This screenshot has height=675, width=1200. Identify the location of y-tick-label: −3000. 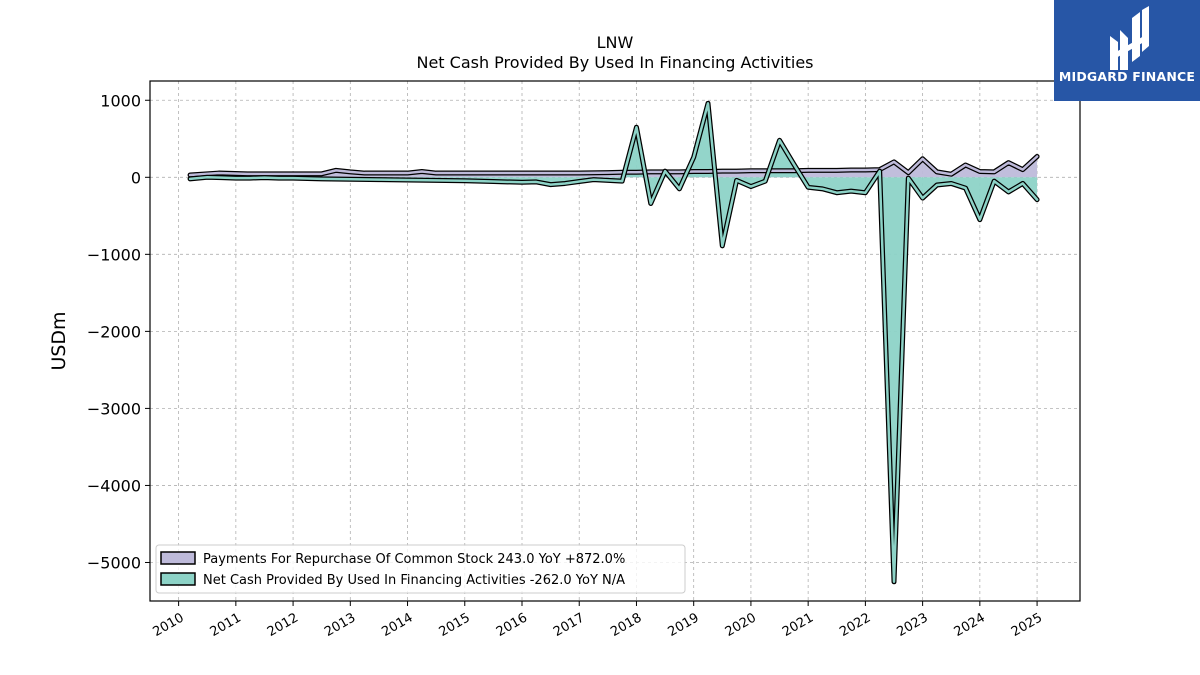
(114, 408).